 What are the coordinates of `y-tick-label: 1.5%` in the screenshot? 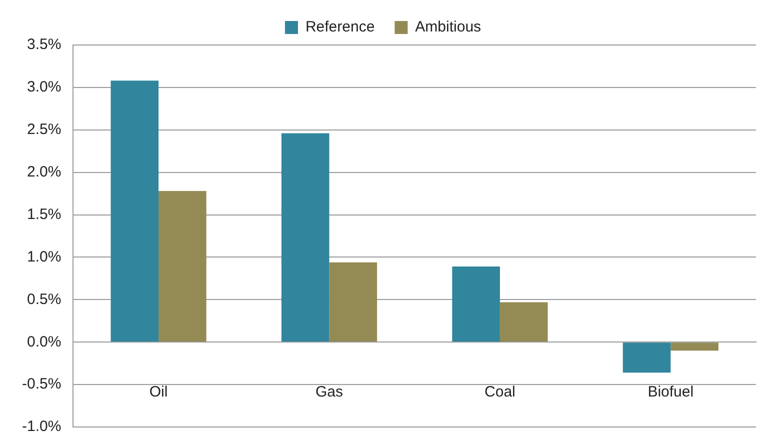 It's located at (44, 214).